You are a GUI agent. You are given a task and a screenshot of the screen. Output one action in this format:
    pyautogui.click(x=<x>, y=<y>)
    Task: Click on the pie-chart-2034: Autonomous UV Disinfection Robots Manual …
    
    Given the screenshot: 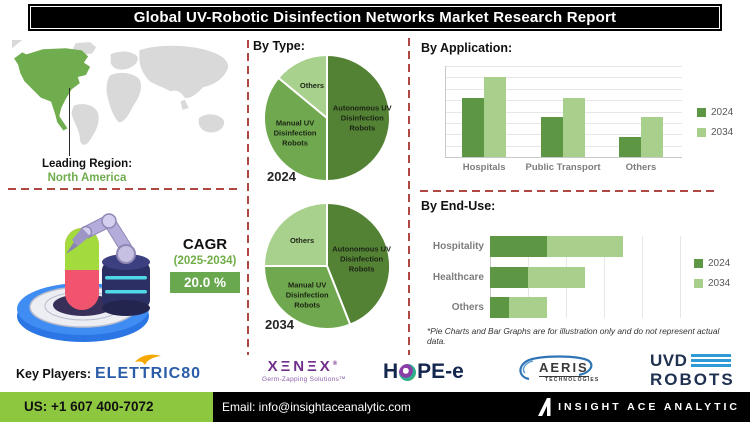 What is the action you would take?
    pyautogui.click(x=327, y=266)
    